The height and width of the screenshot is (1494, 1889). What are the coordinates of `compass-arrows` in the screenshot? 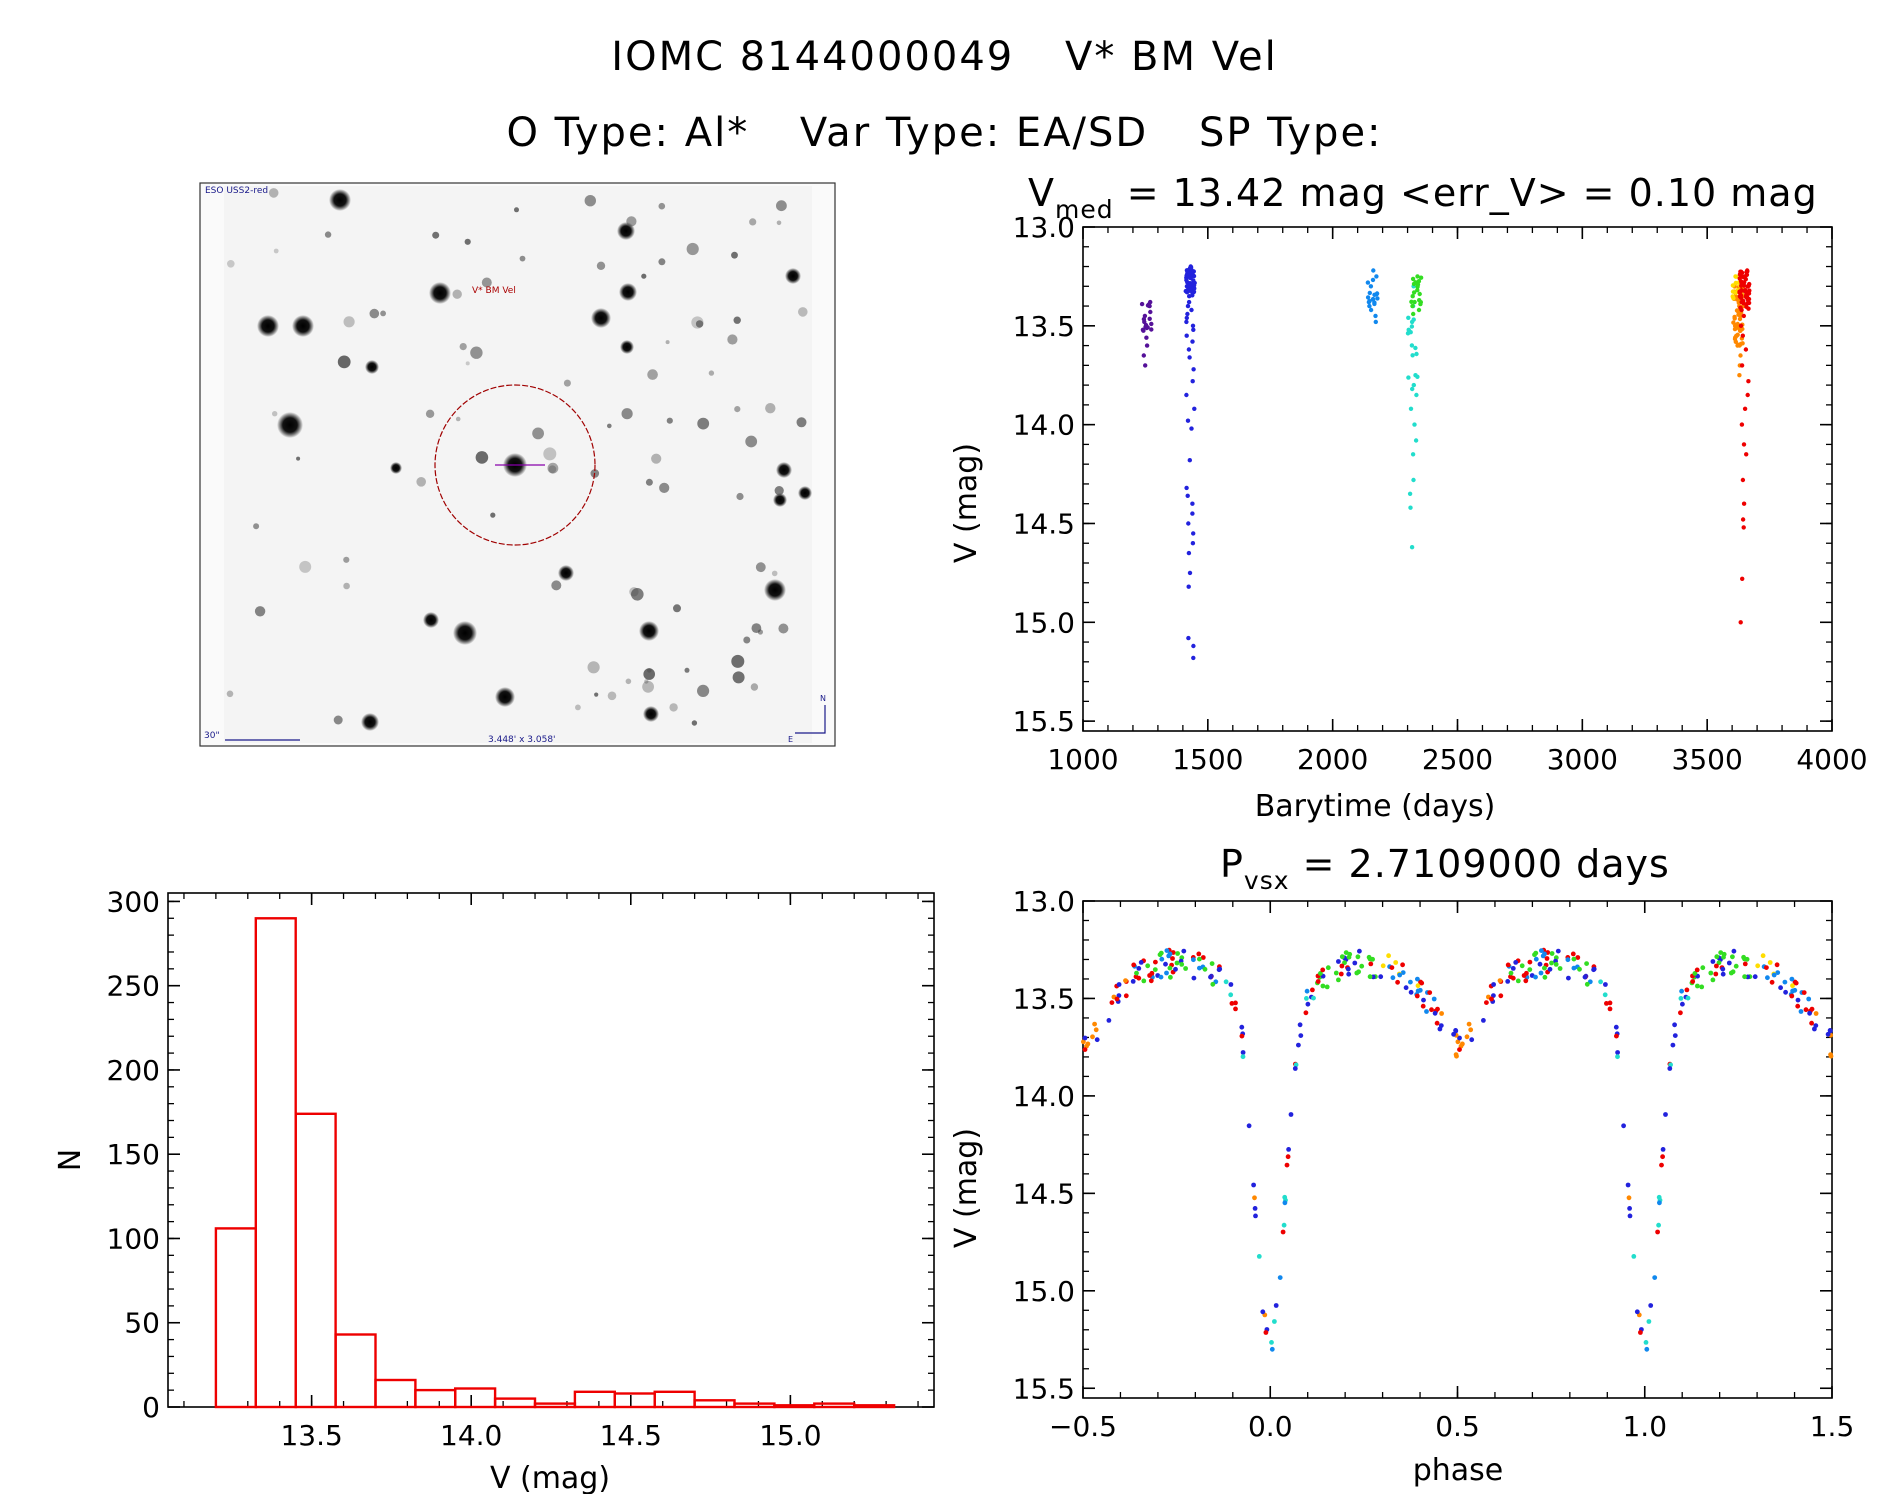 It's located at (810, 719).